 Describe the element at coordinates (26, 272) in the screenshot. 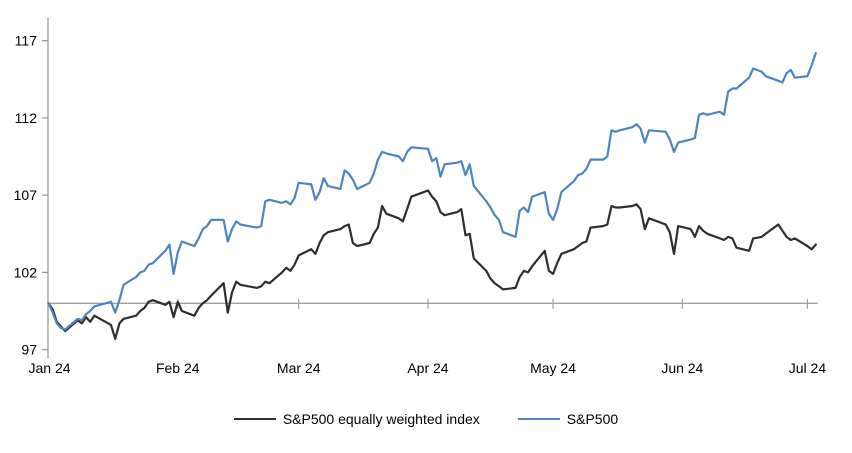

I see `y-tick-label: 102` at that location.